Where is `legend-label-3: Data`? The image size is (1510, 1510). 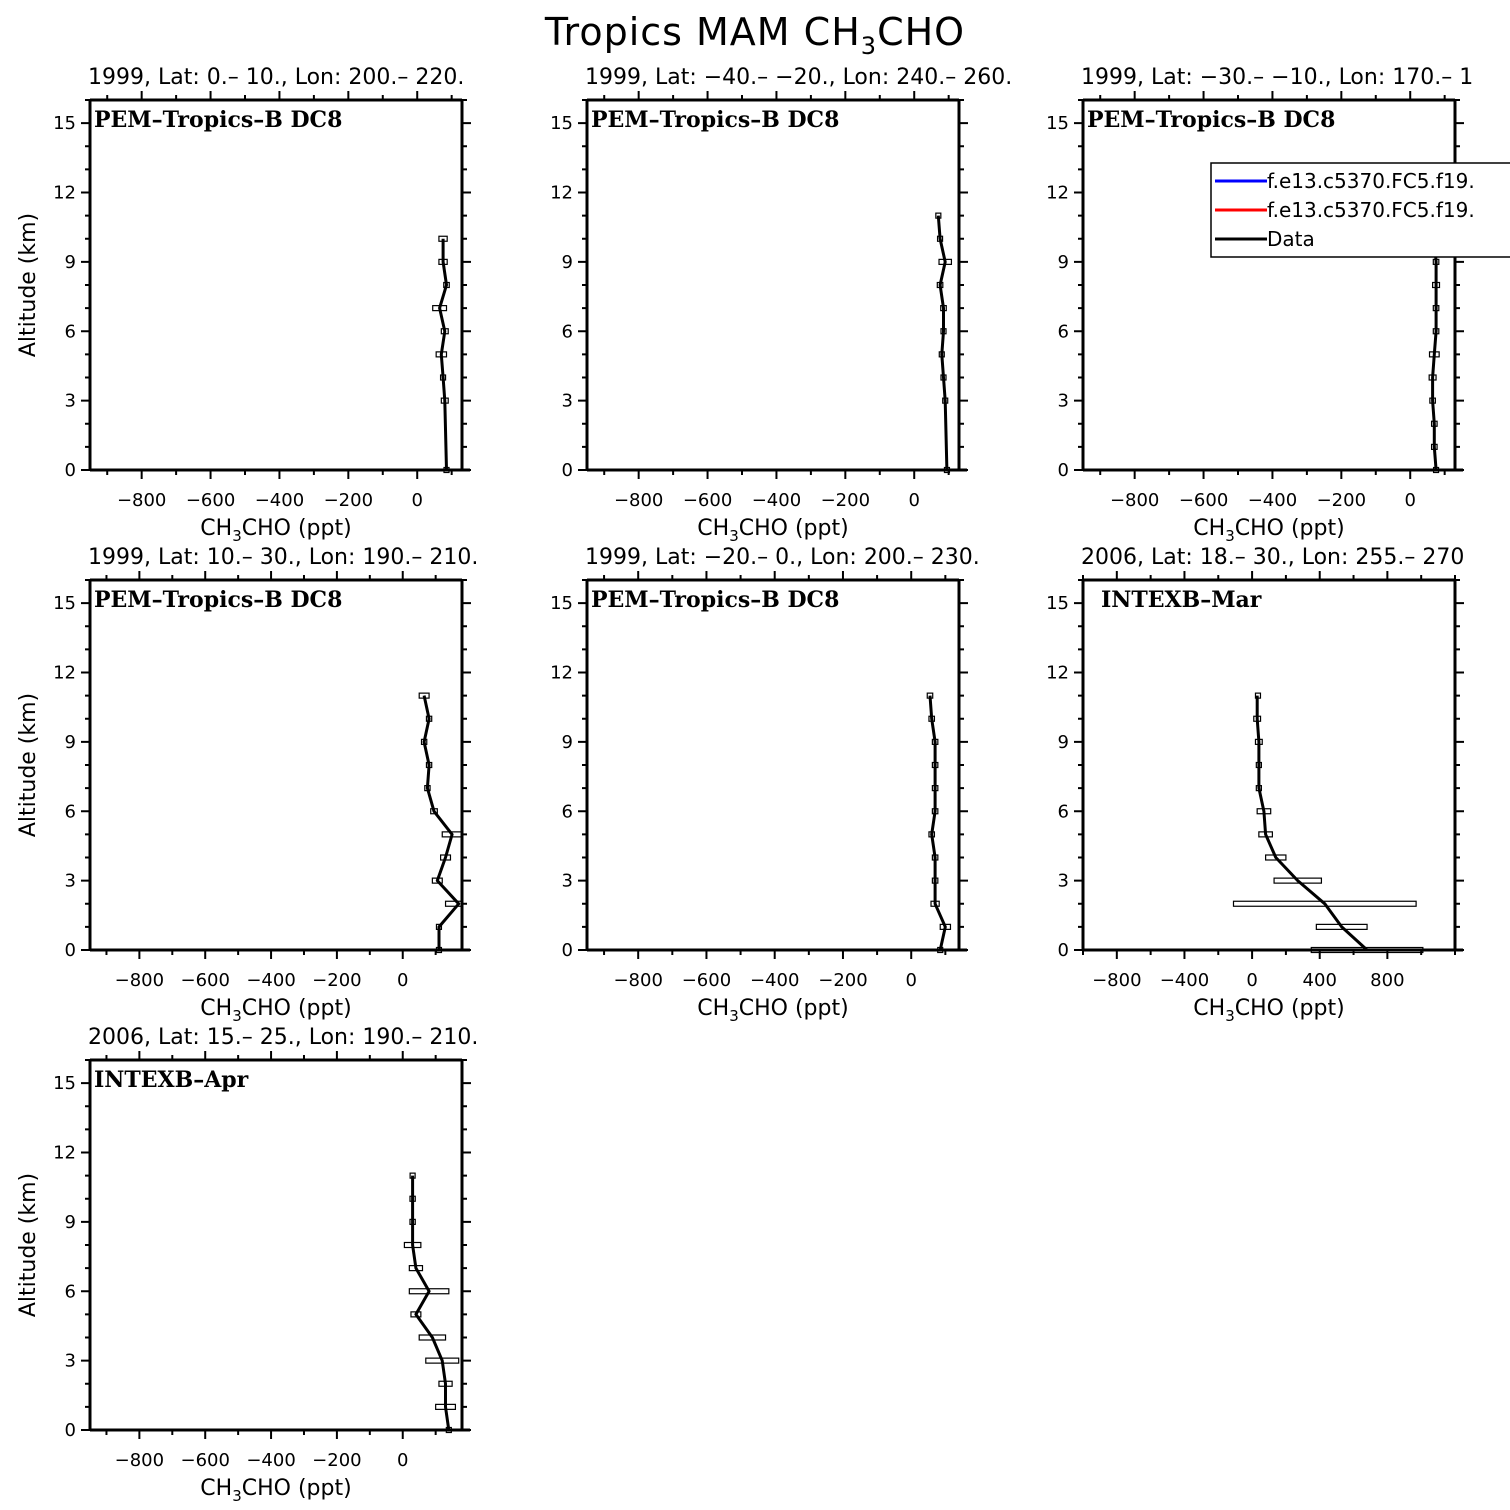 legend-label-3: Data is located at coordinates (1291, 239).